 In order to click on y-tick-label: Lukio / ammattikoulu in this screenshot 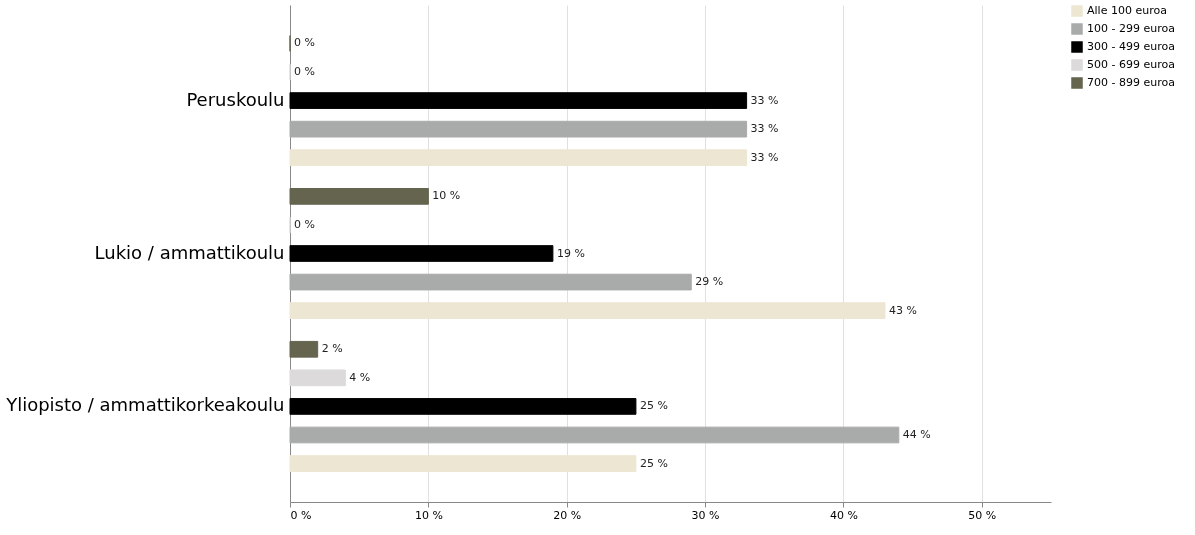, I will do `click(189, 252)`.